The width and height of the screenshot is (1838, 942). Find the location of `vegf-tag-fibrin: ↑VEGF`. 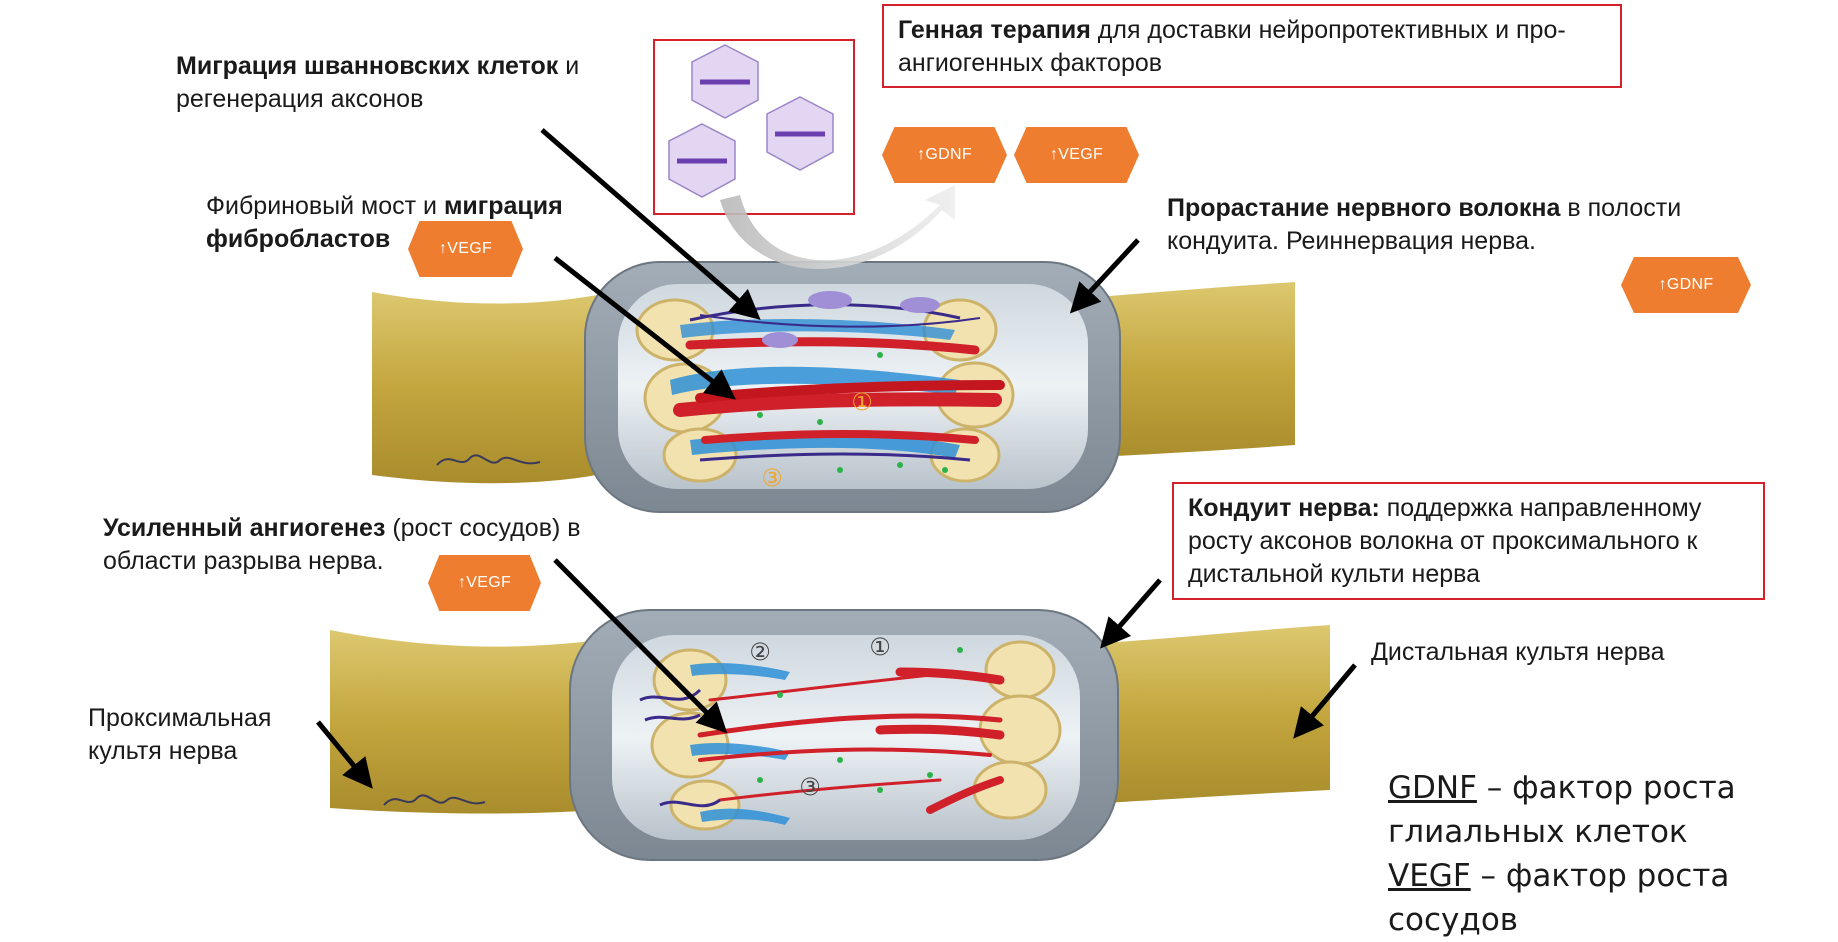

vegf-tag-fibrin: ↑VEGF is located at coordinates (465, 249).